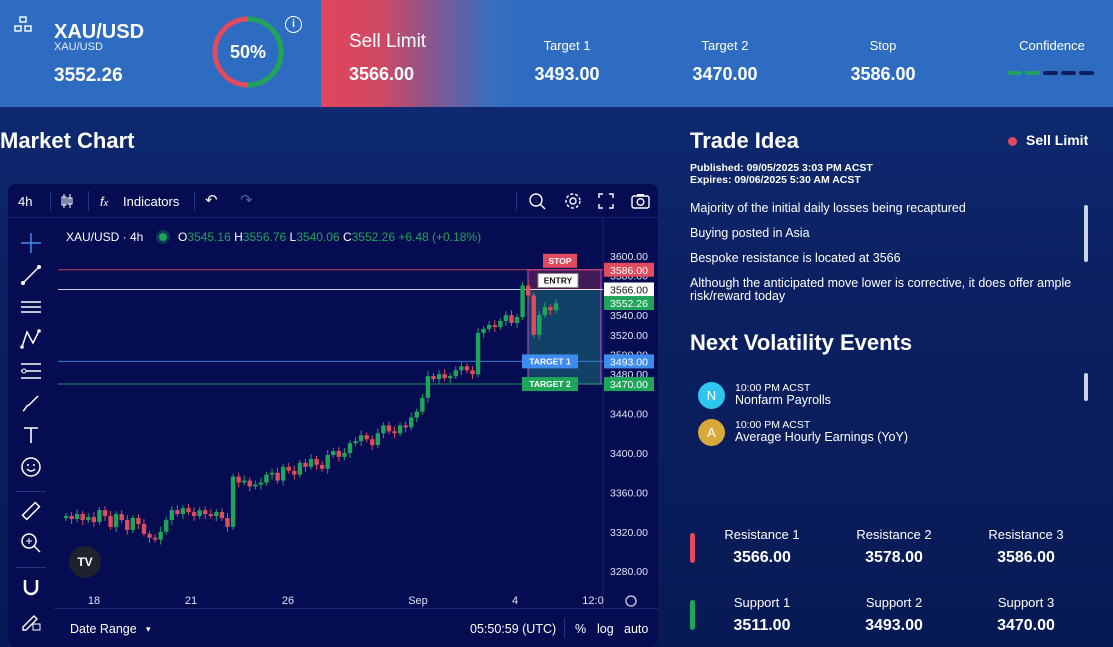 The image size is (1113, 647). Describe the element at coordinates (1086, 387) in the screenshot. I see `volatility-scrollbar` at that location.